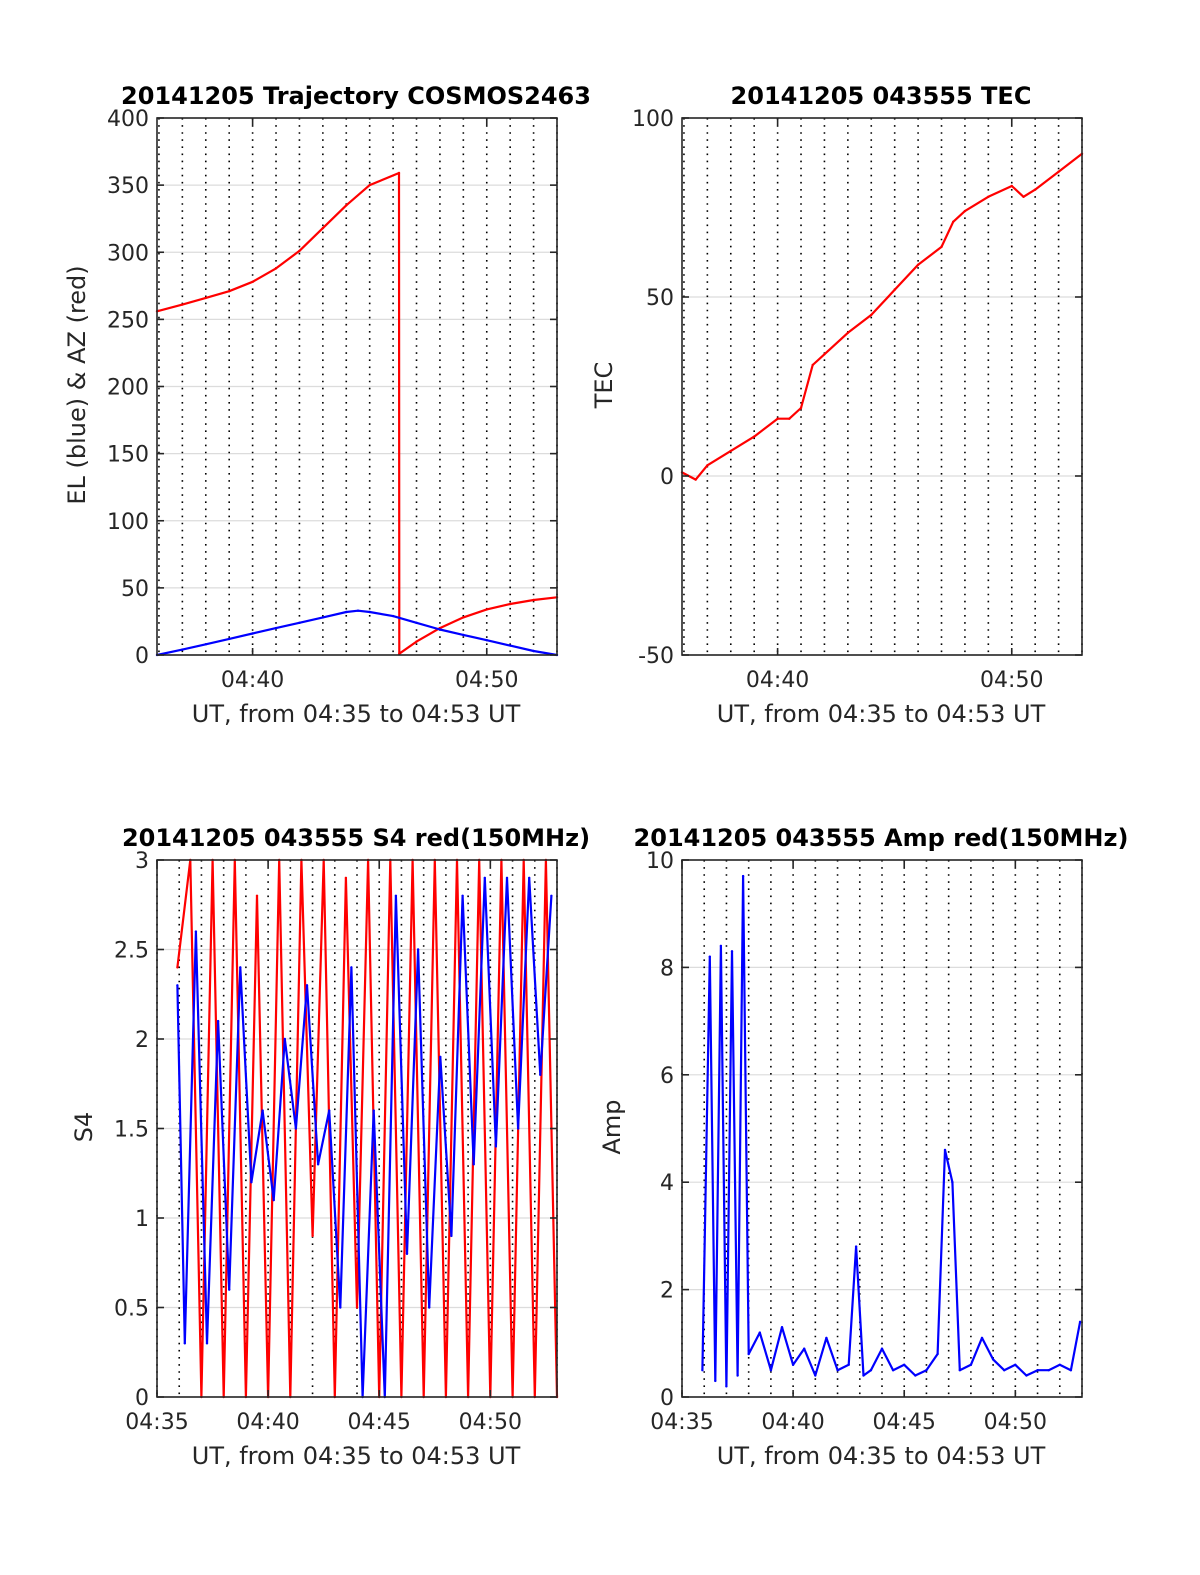 The width and height of the screenshot is (1200, 1575). Describe the element at coordinates (881, 714) in the screenshot. I see `x-axis-label: UT, from 04:35 to 04:53 UT` at that location.